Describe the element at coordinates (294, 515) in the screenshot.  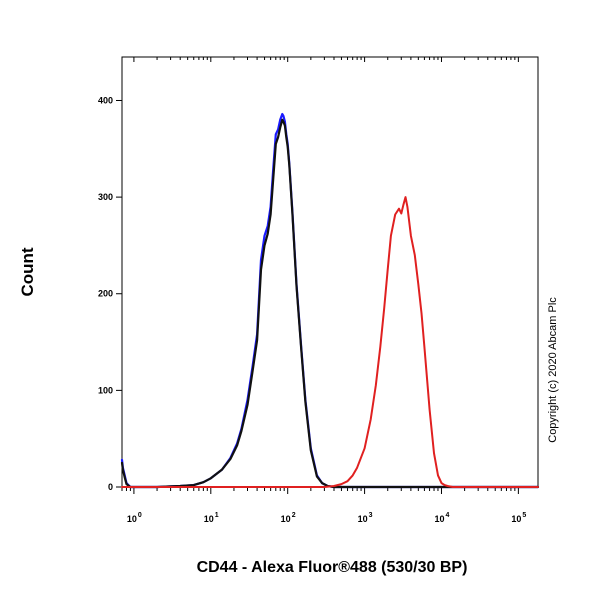
I see `x-tick-exponent: 2` at that location.